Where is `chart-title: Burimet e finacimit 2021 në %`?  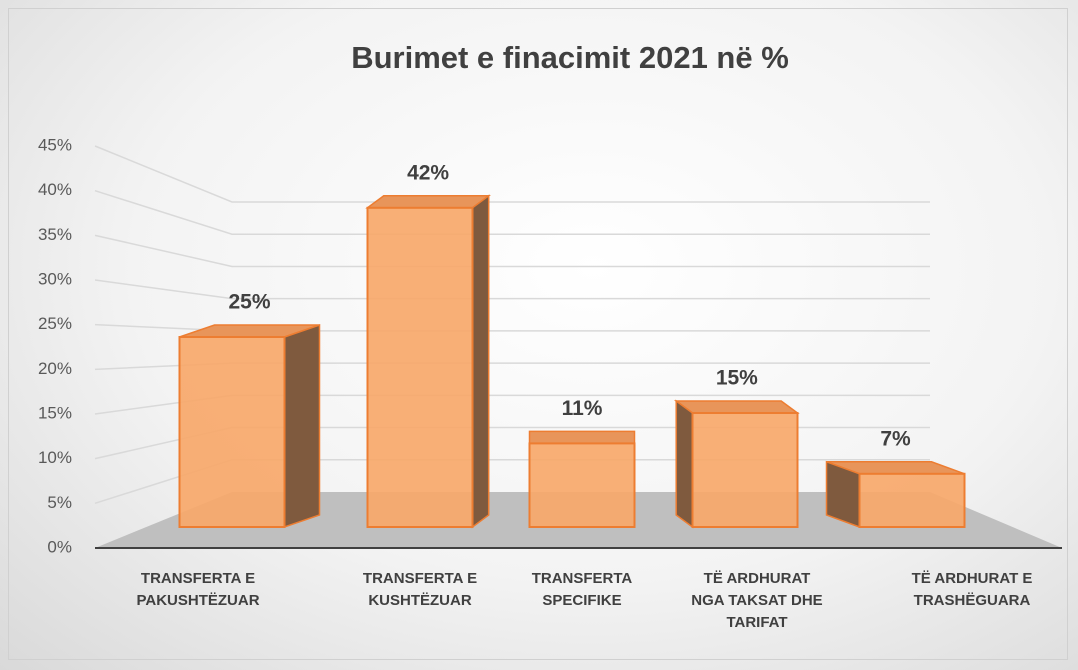 chart-title: Burimet e finacimit 2021 në % is located at coordinates (570, 57).